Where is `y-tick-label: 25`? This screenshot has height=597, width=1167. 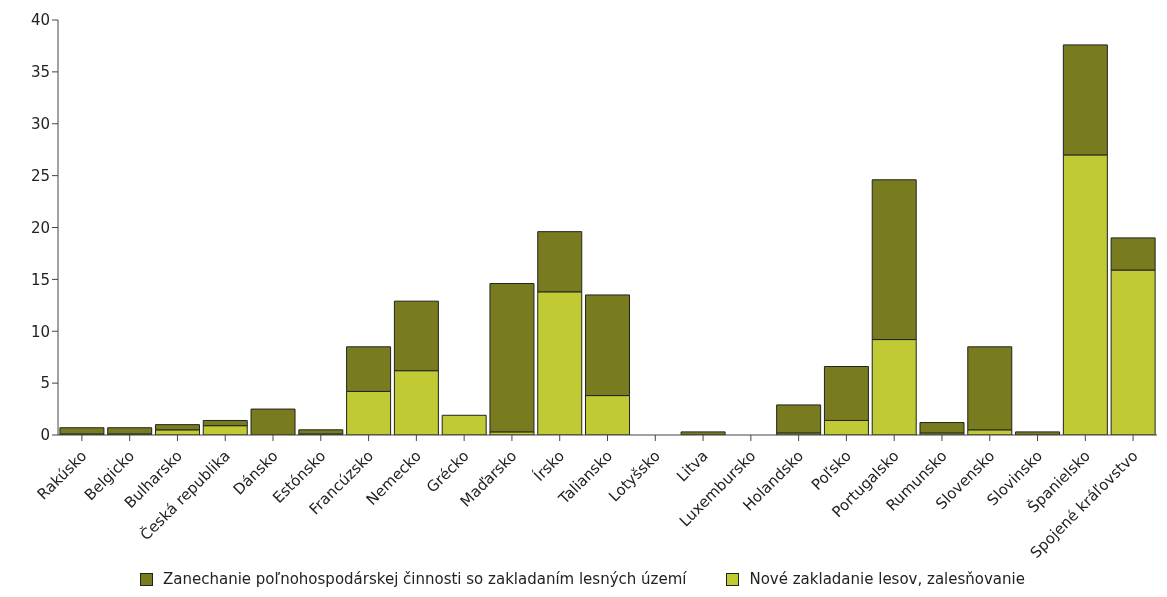
y-tick-label: 25 is located at coordinates (40, 175).